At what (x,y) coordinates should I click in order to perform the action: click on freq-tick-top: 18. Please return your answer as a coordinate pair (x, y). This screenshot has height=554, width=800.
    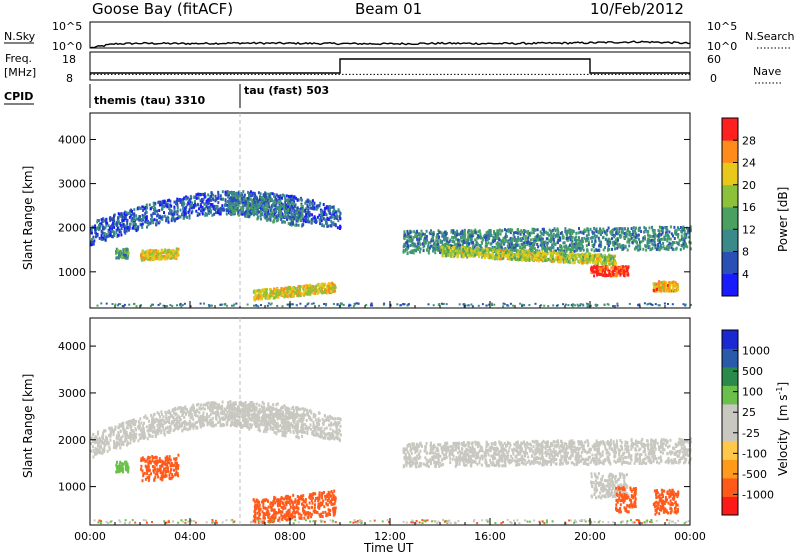
    Looking at the image, I should click on (69, 59).